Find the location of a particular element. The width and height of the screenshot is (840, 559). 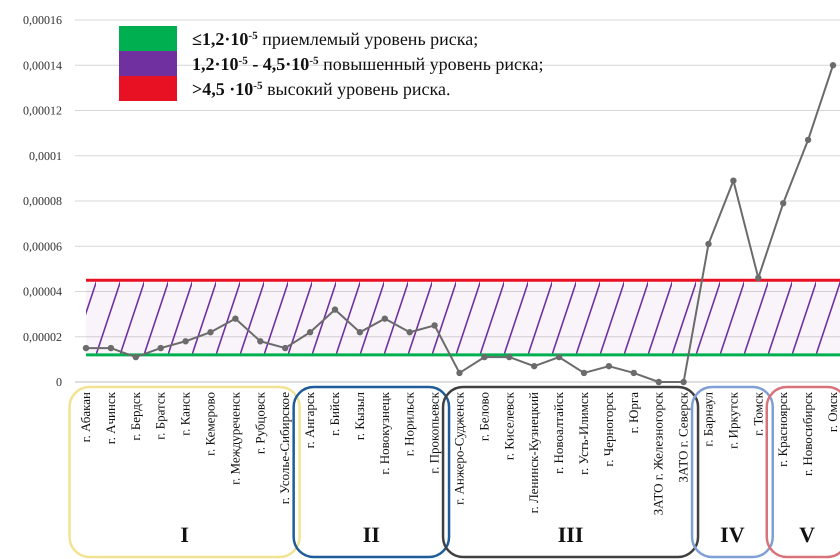

y-tick-label: 0,00006 is located at coordinates (42, 246).